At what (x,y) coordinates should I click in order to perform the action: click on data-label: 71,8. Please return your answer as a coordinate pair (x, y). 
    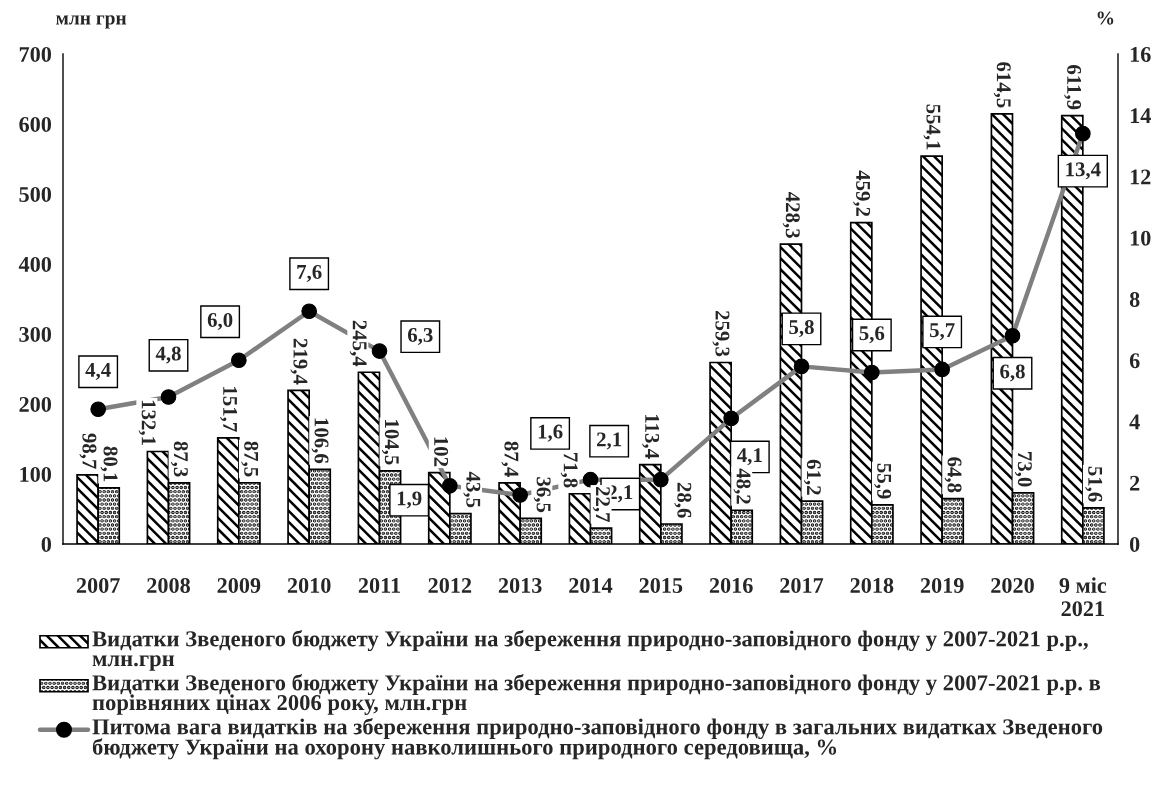
    Looking at the image, I should click on (569, 470).